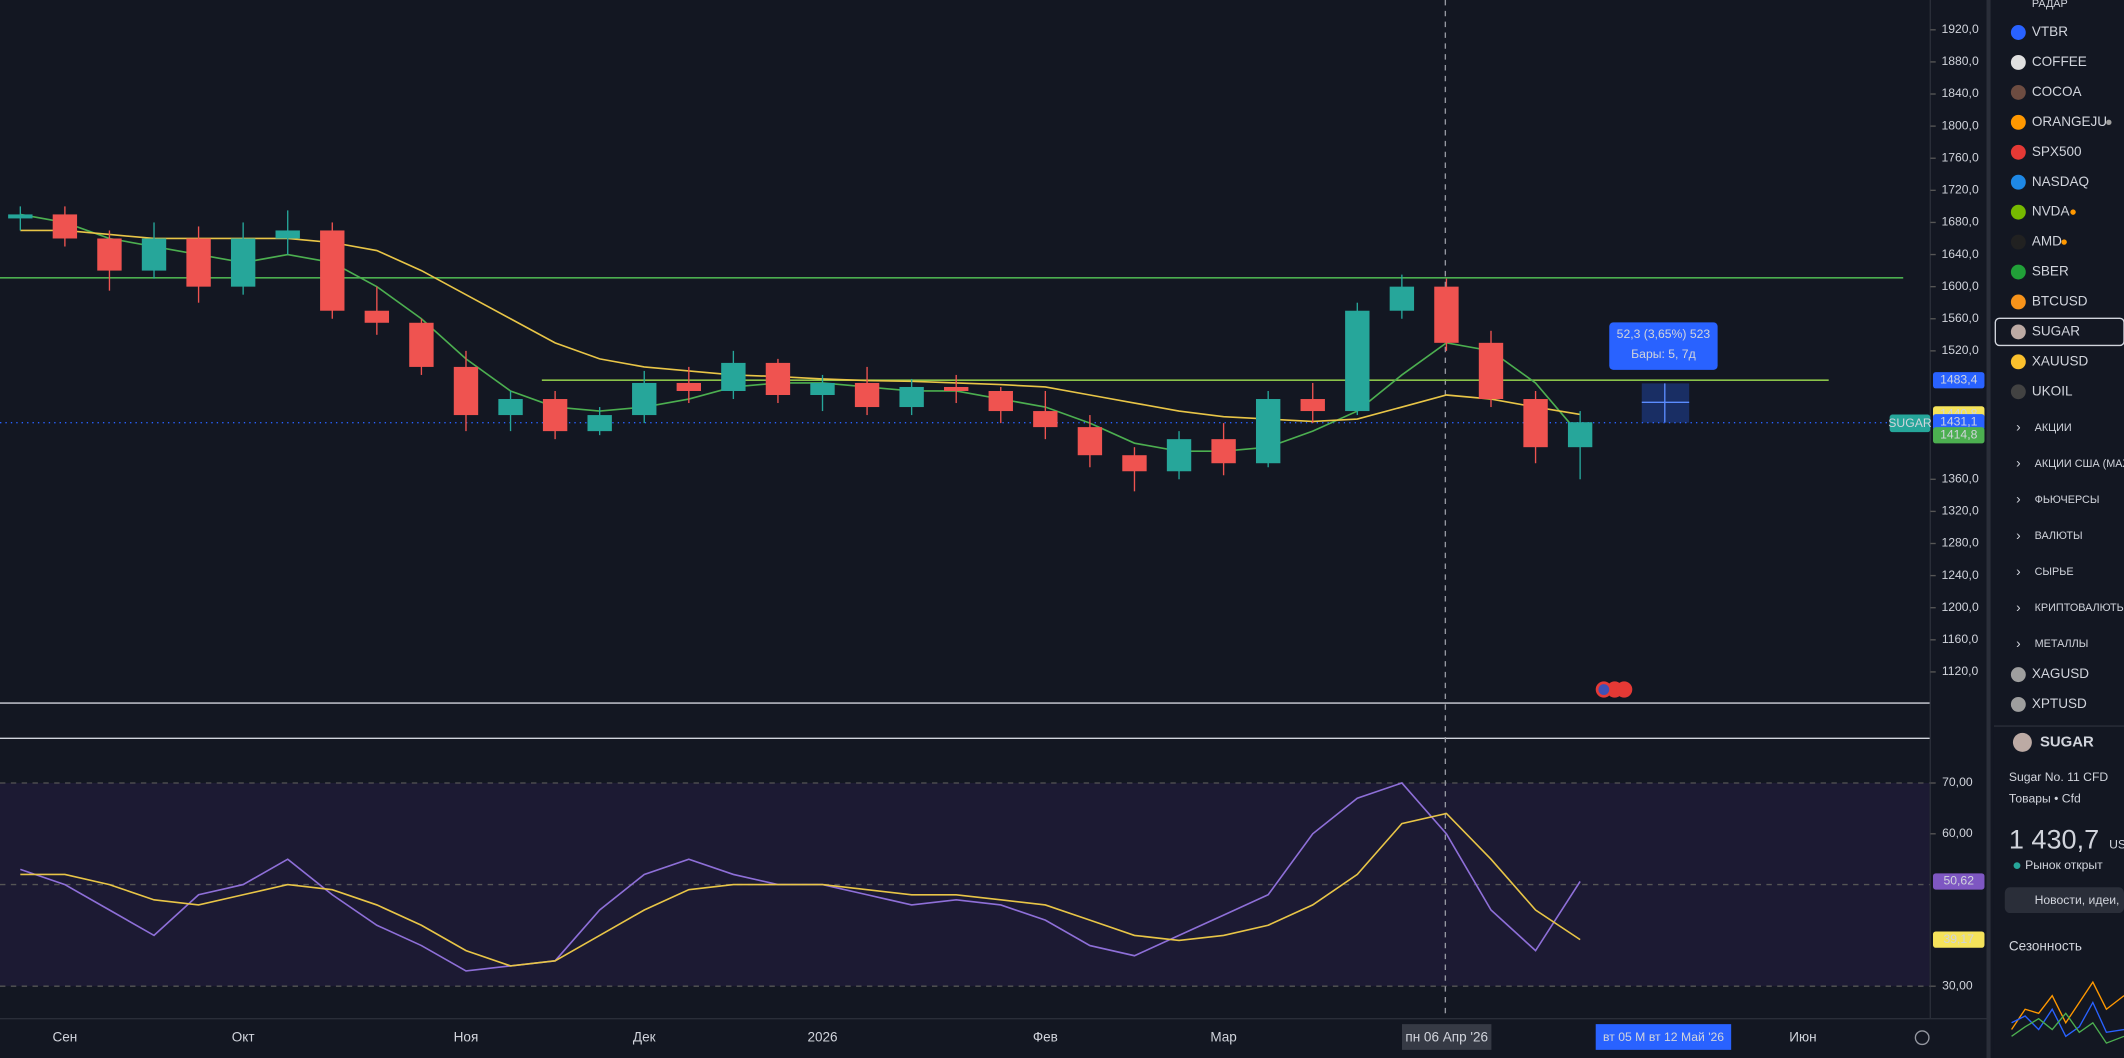 This screenshot has width=2124, height=1058. Describe the element at coordinates (2045, 798) in the screenshot. I see `detail-subtitle: Товары • Cfd` at that location.